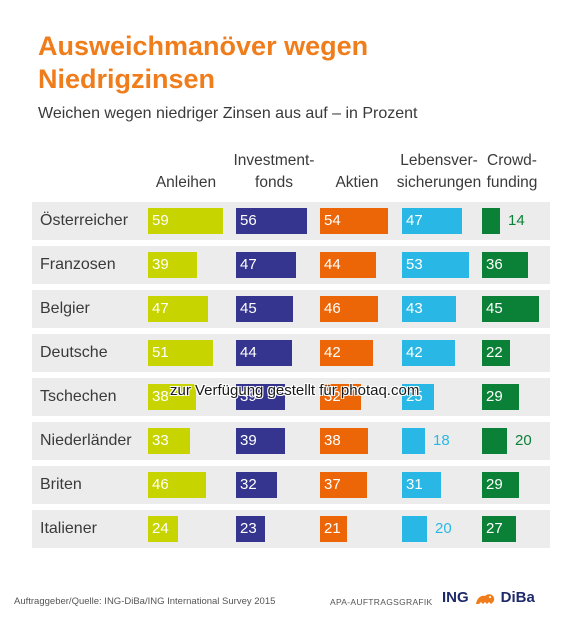  I want to click on category-label: Belgier, so click(65, 308).